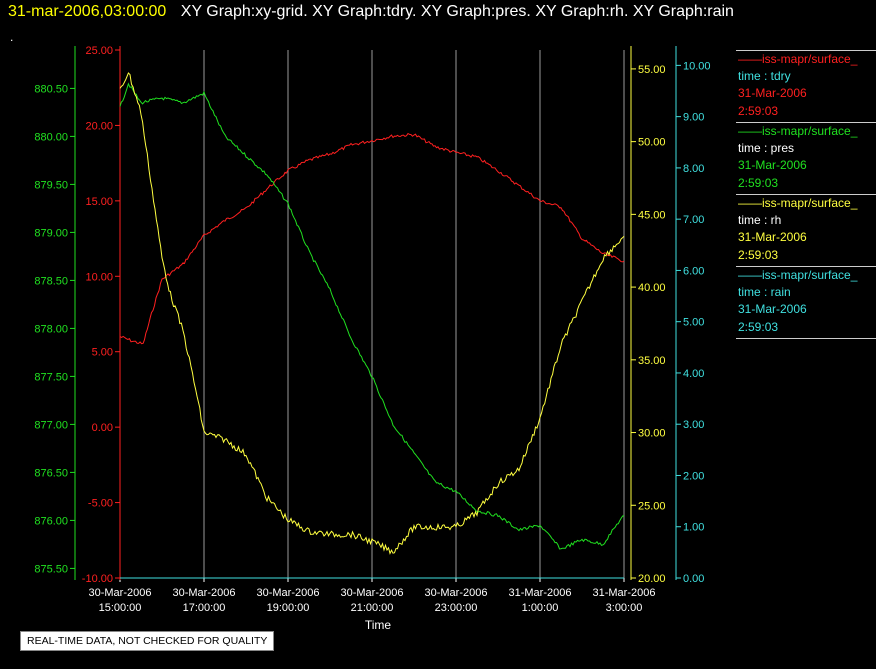  Describe the element at coordinates (693, 220) in the screenshot. I see `rain-tick-label: 7.00` at that location.